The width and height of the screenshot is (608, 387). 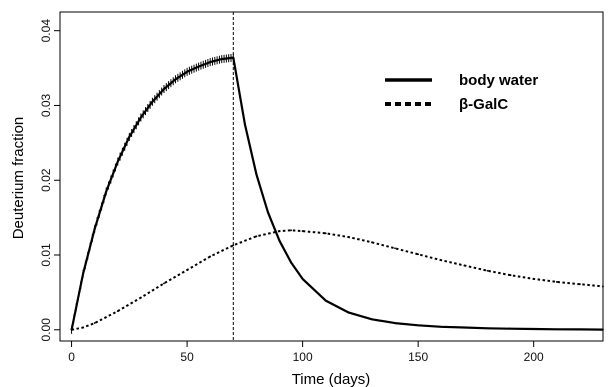 What do you see at coordinates (534, 357) in the screenshot?
I see `x-tick-label: 200` at bounding box center [534, 357].